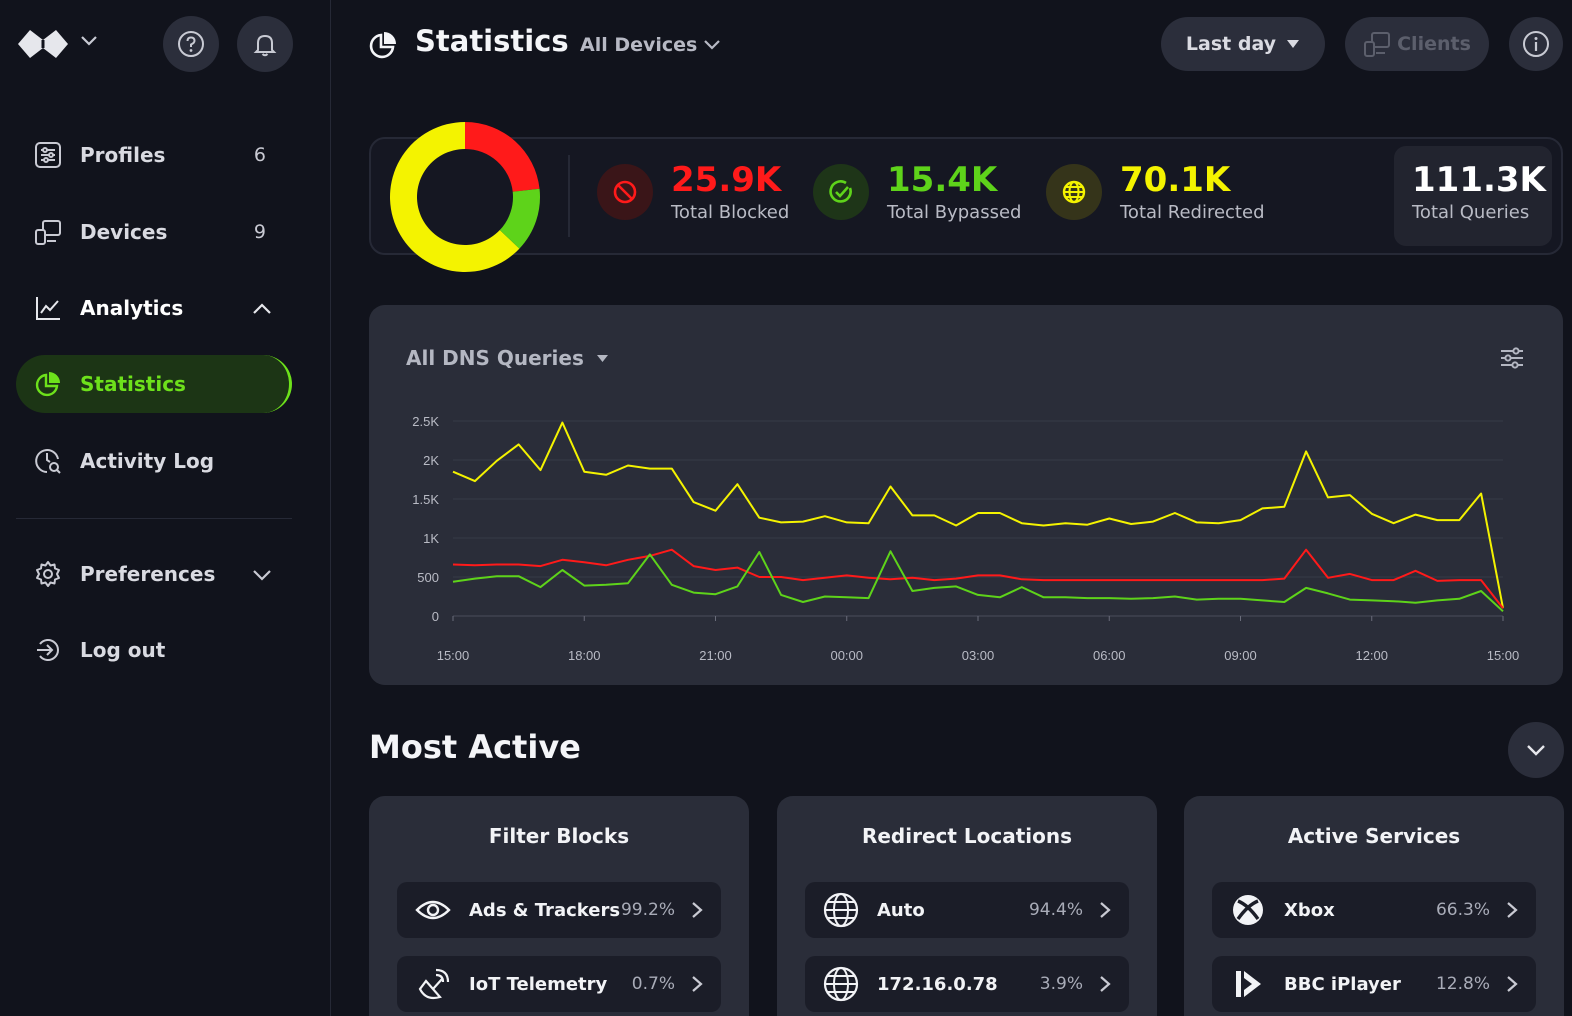 The height and width of the screenshot is (1016, 1572). I want to click on card-title: Redirect Locations, so click(967, 836).